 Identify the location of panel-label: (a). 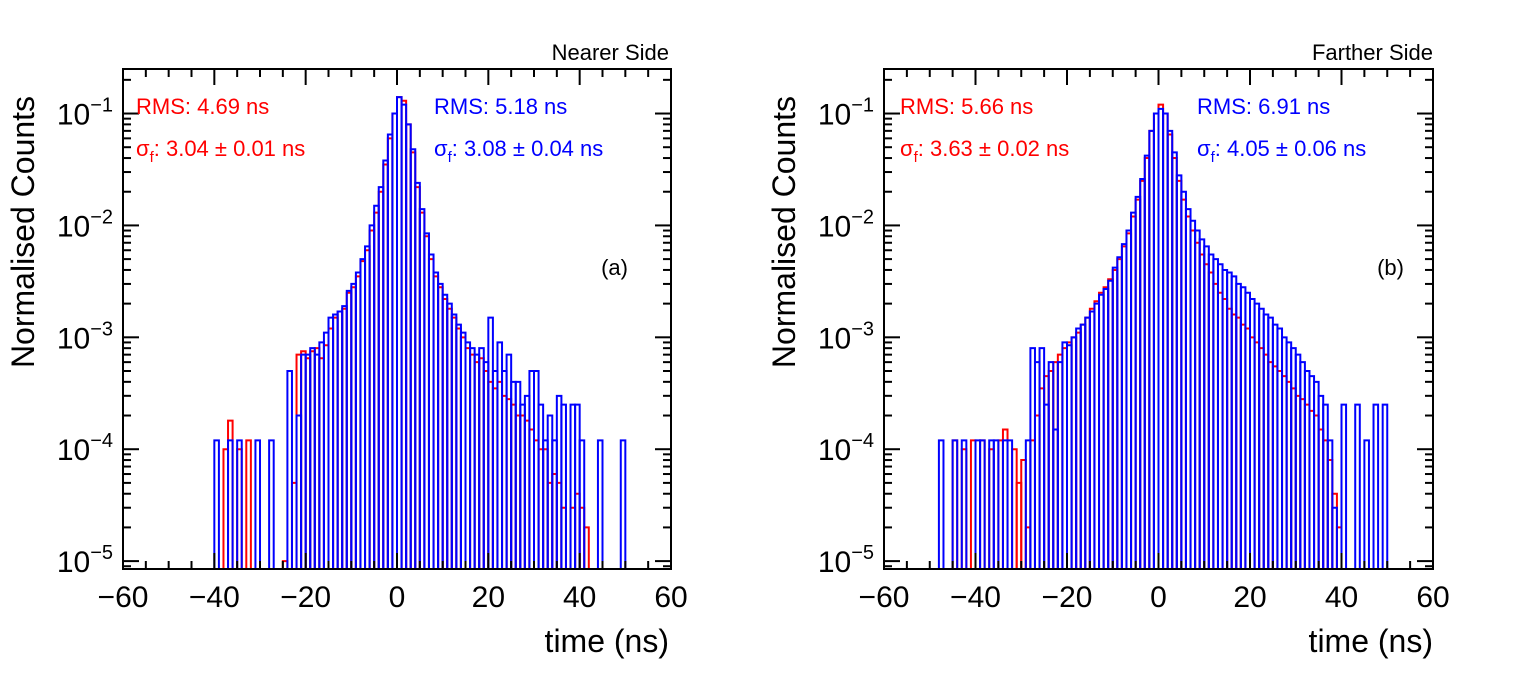
(614, 267).